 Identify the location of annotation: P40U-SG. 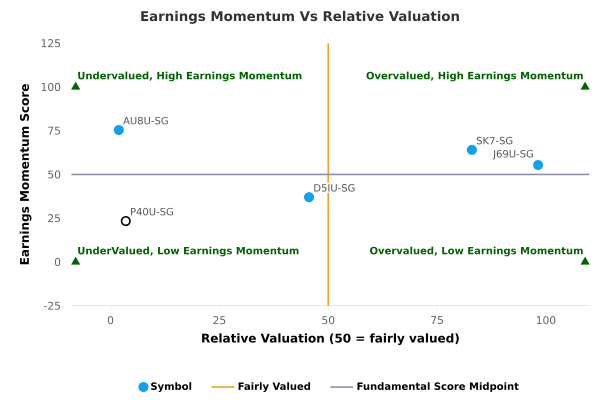
(152, 212).